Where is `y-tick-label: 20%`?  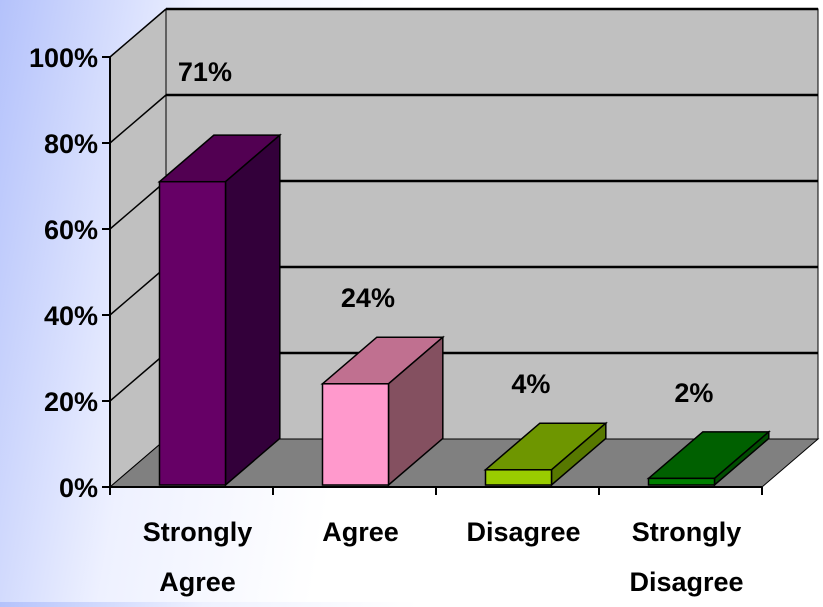
y-tick-label: 20% is located at coordinates (71, 402).